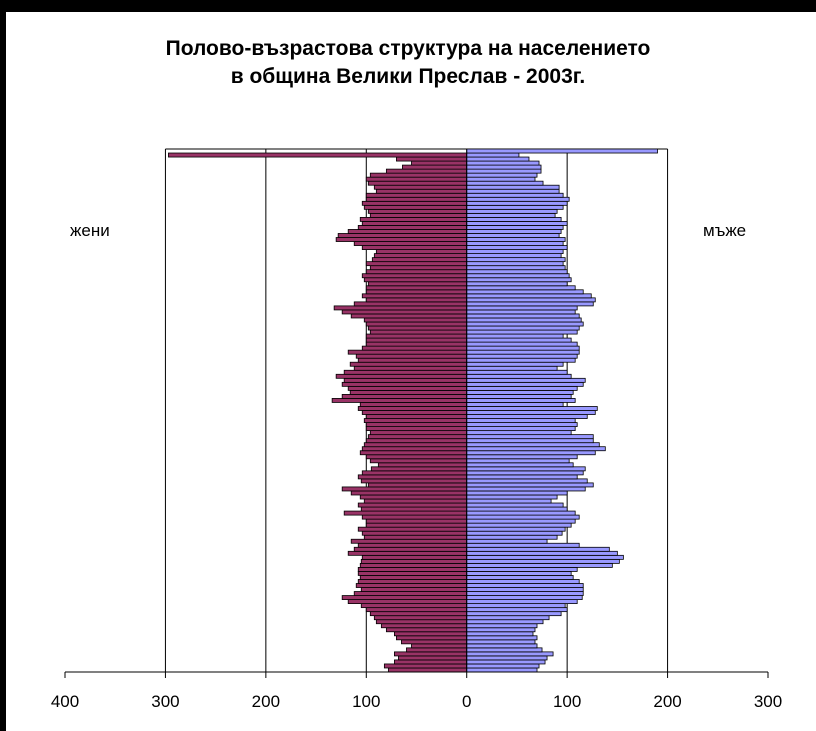 The width and height of the screenshot is (816, 731). I want to click on women-label: жени, so click(90, 230).